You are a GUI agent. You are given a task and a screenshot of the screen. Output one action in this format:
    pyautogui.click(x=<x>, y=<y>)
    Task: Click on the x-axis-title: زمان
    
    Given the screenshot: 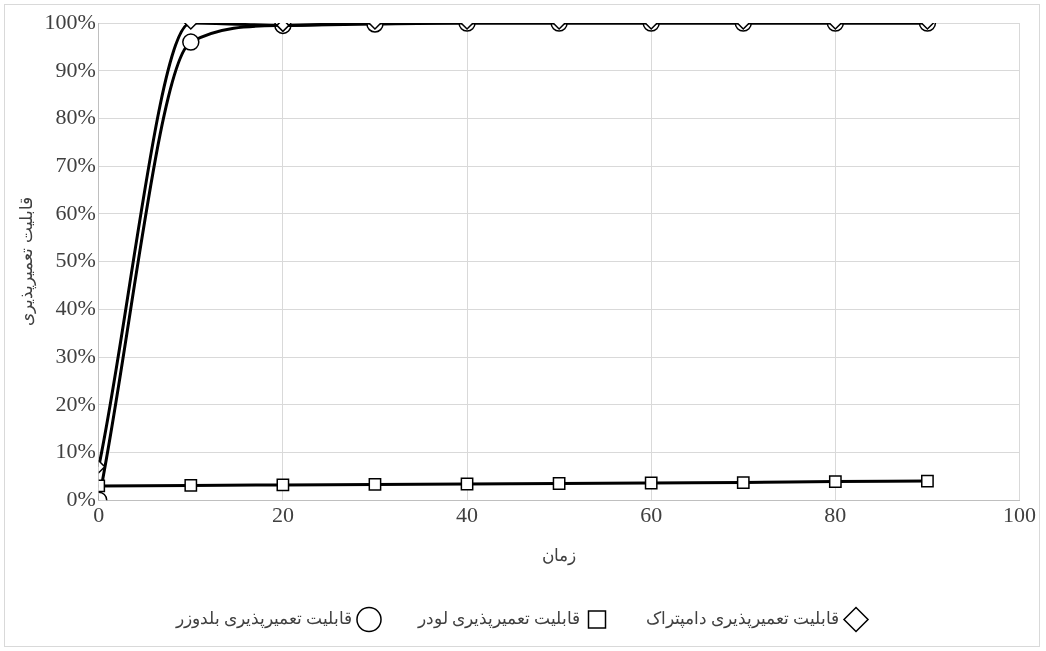 What is the action you would take?
    pyautogui.click(x=559, y=556)
    